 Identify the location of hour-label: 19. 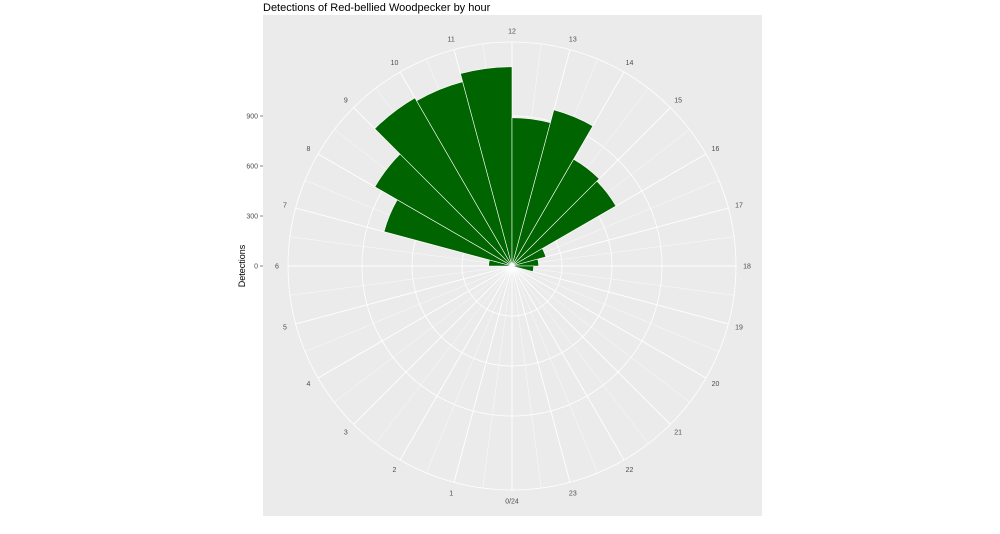
(739, 327).